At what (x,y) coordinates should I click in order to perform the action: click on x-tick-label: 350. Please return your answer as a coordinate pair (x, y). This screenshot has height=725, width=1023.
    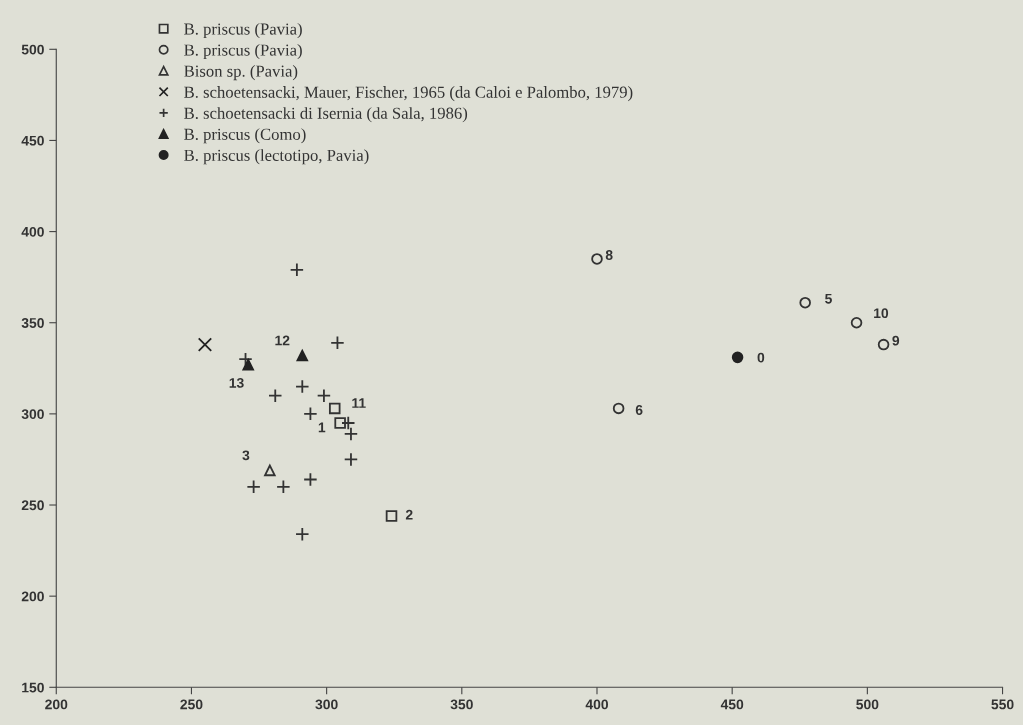
    Looking at the image, I should click on (461, 704).